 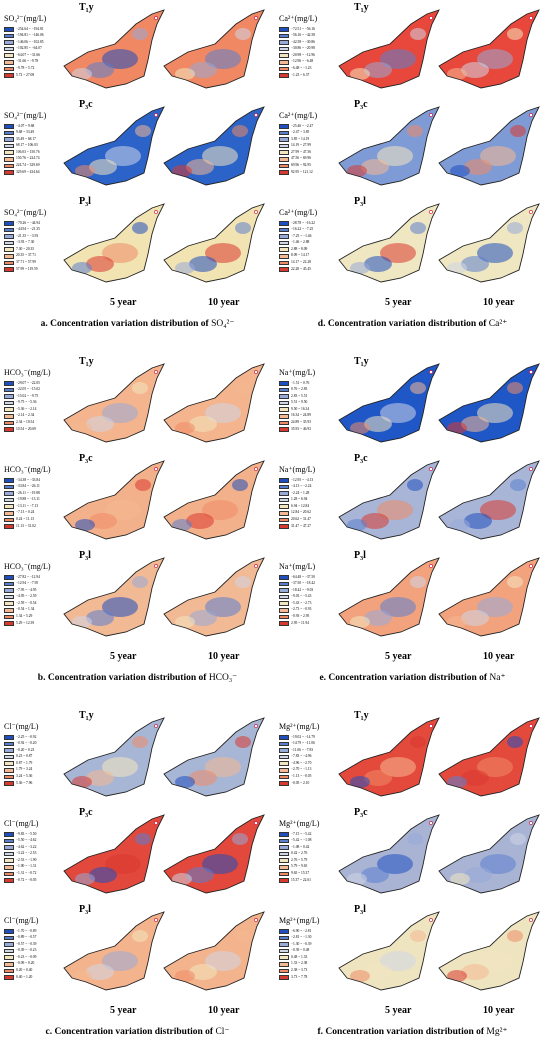 I want to click on ion-unit-label: Cl⁻(mg/L), so click(x=21, y=823).